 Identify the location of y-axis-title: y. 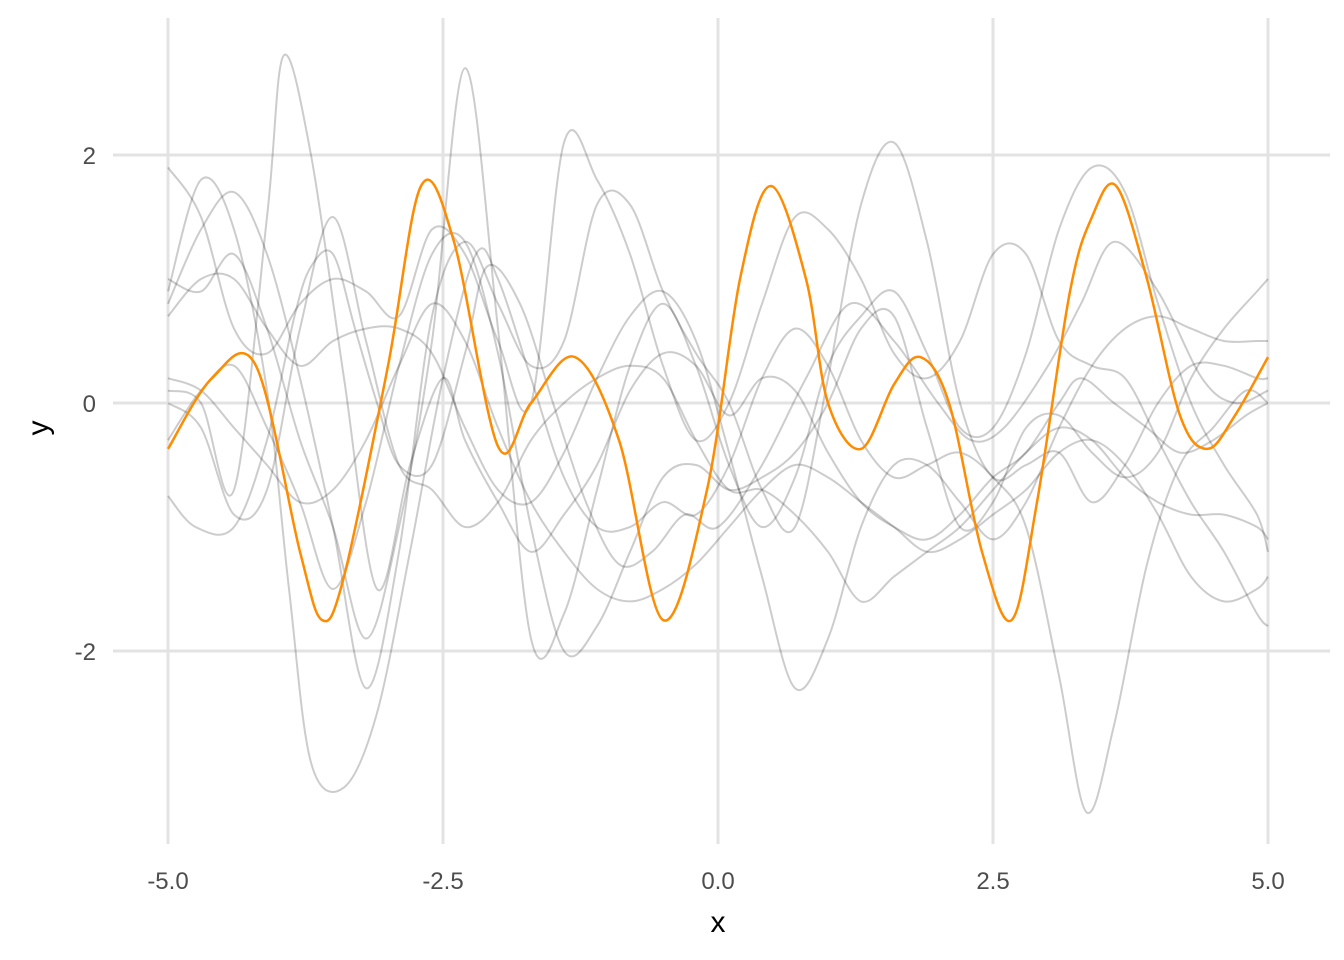
(38, 428).